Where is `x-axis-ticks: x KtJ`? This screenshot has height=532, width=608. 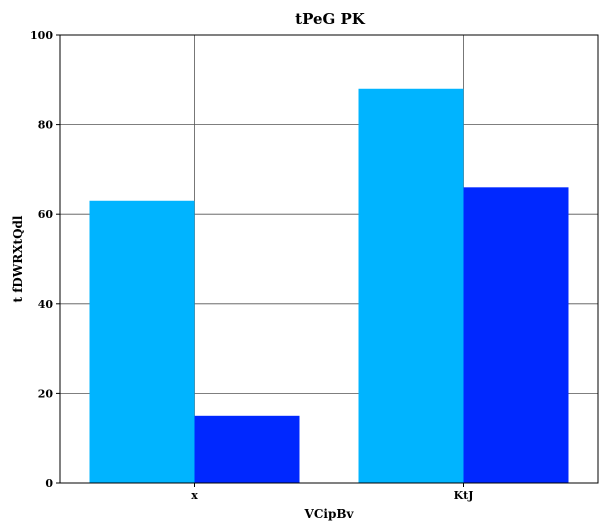
x-axis-ticks: x KtJ is located at coordinates (332, 492).